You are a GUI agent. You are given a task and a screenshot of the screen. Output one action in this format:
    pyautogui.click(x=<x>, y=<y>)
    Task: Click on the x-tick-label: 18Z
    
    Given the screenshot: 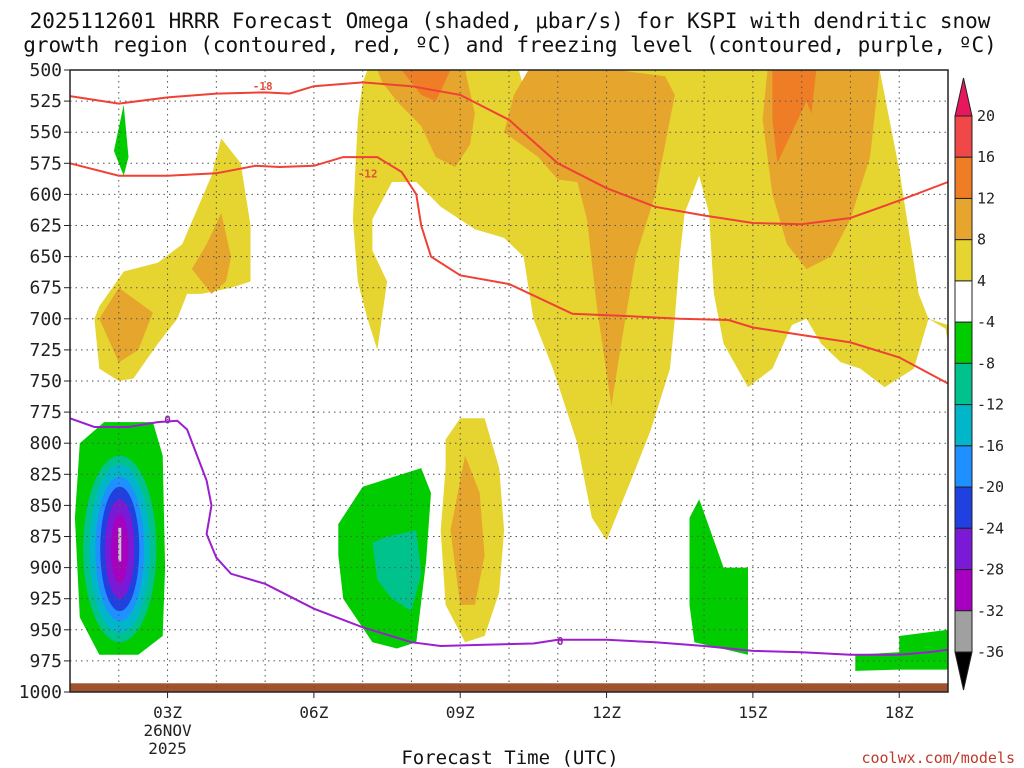 What is the action you would take?
    pyautogui.click(x=899, y=712)
    